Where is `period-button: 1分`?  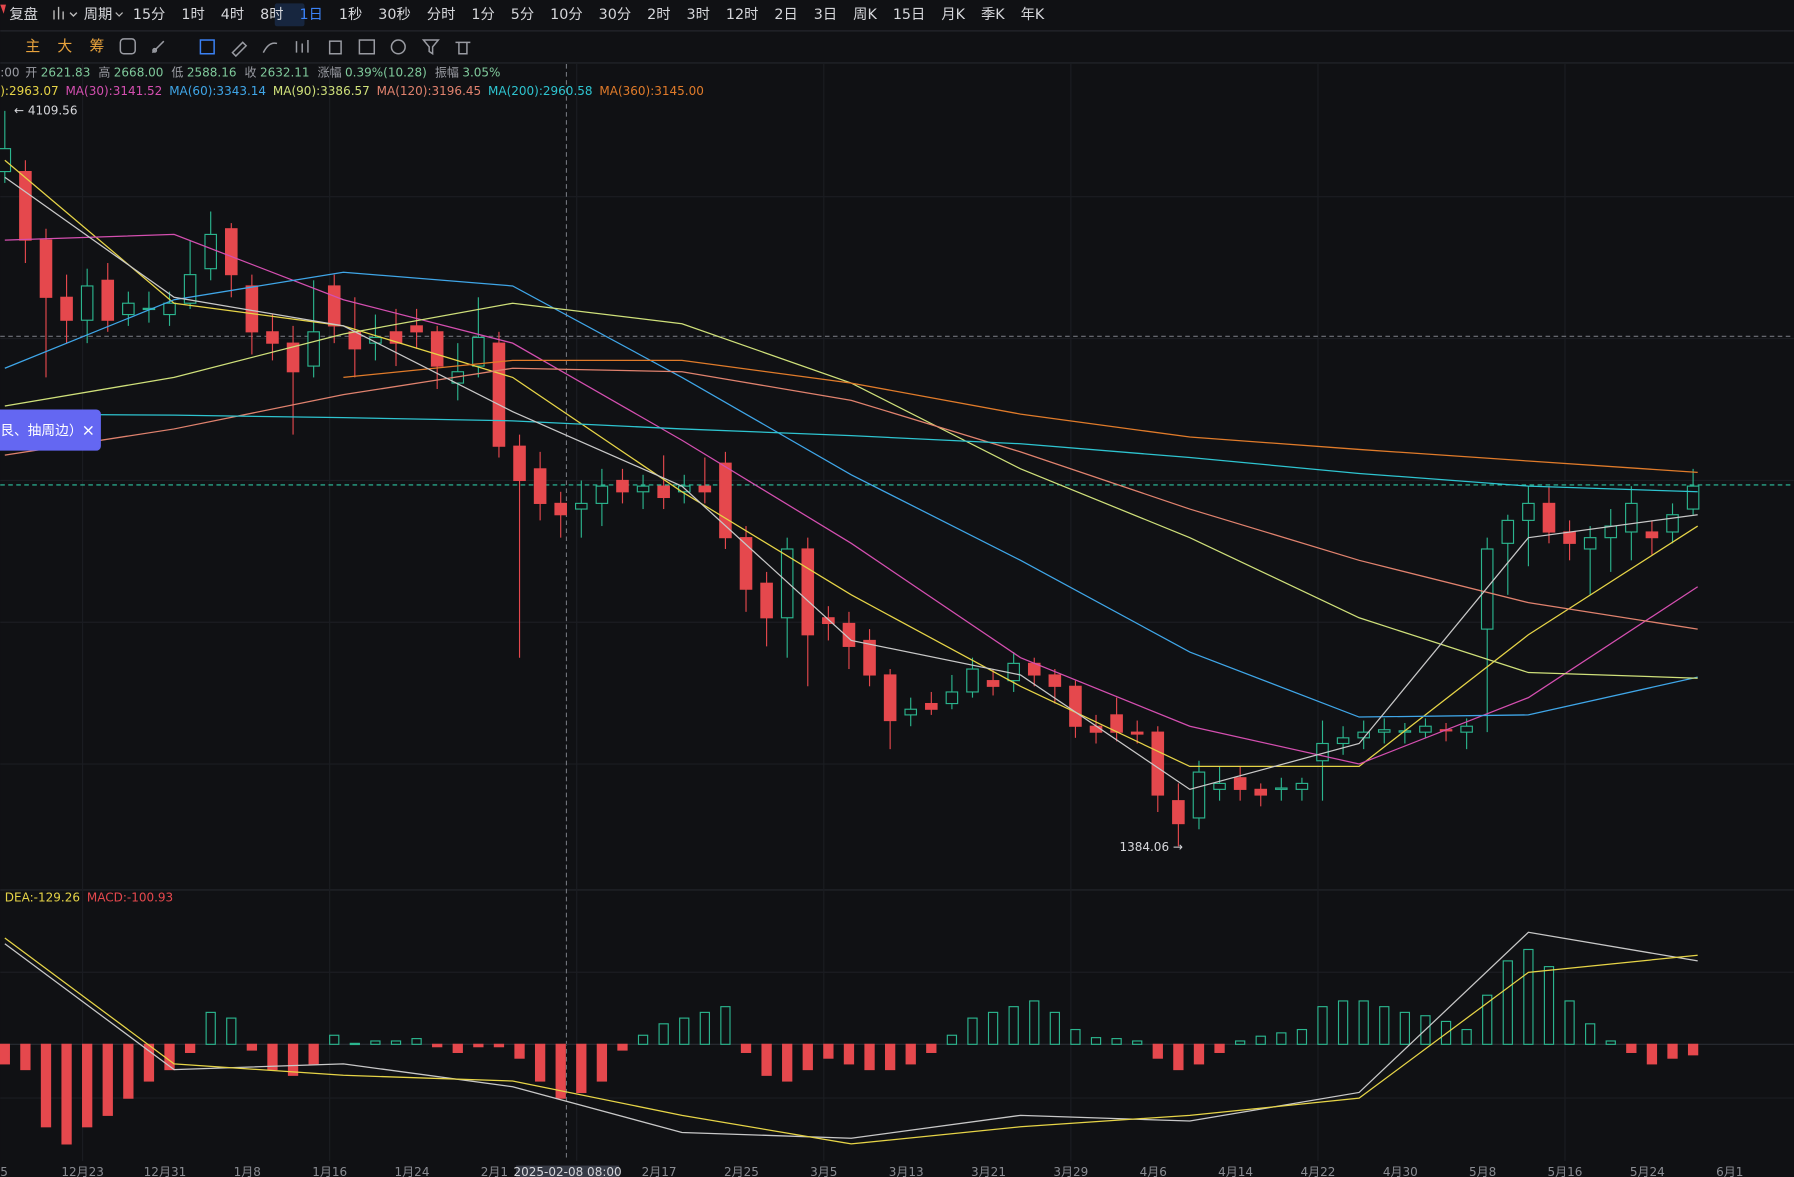
period-button: 1分 is located at coordinates (482, 14).